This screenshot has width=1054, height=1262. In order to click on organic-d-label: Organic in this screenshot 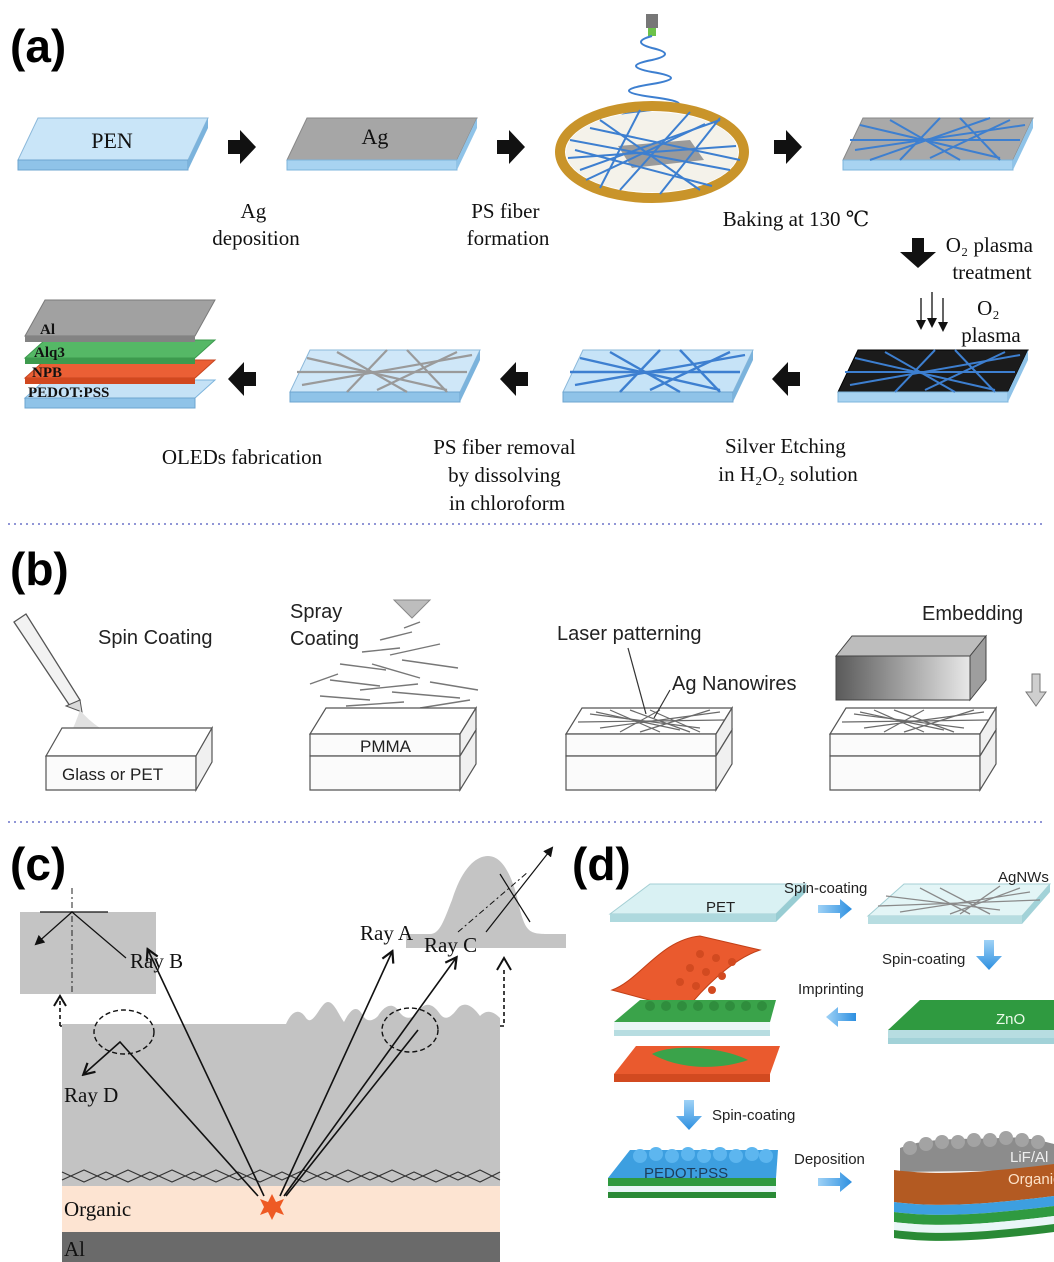, I will do `click(1031, 1179)`.